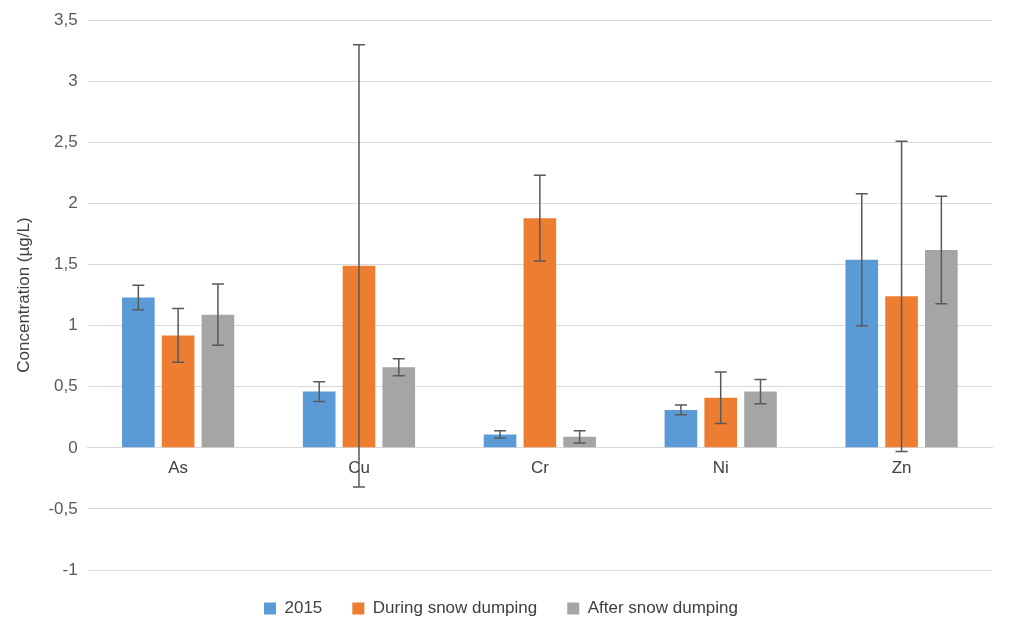 The width and height of the screenshot is (1012, 632). What do you see at coordinates (662, 608) in the screenshot?
I see `legend-label: After snow dumping` at bounding box center [662, 608].